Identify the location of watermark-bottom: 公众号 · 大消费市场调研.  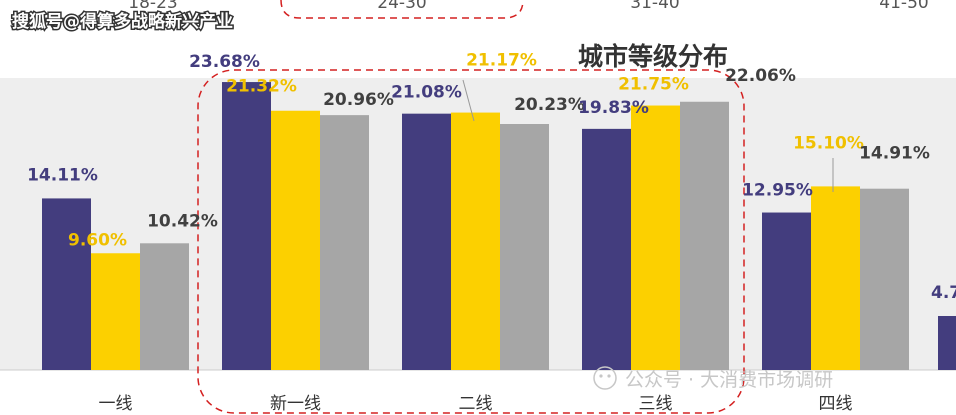
(729, 380).